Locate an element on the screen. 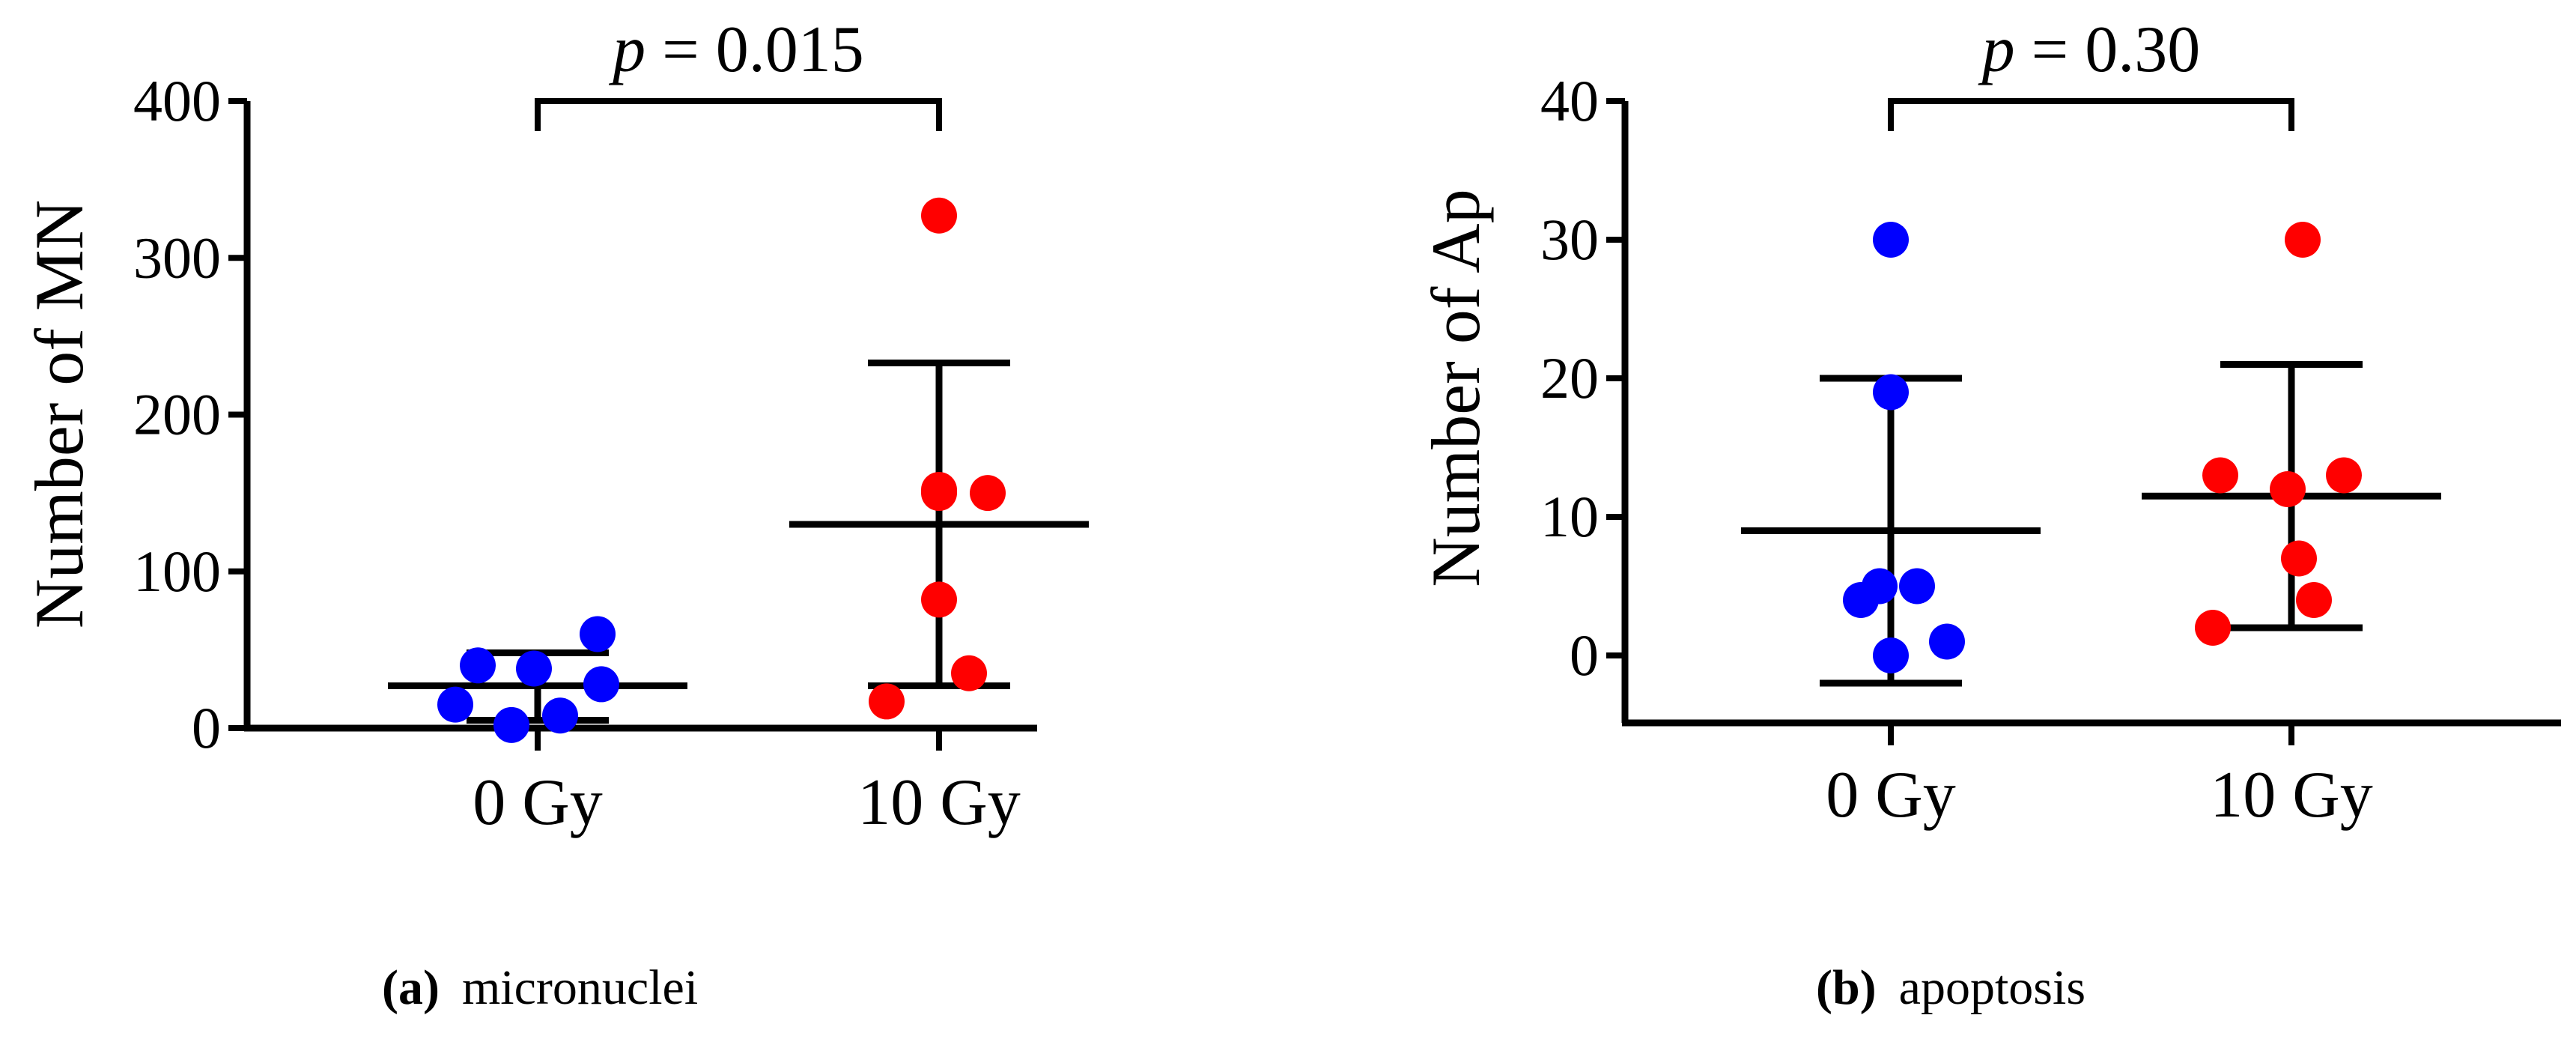 Image resolution: width=2576 pixels, height=1039 pixels. y-tick-label: 200 is located at coordinates (177, 415).